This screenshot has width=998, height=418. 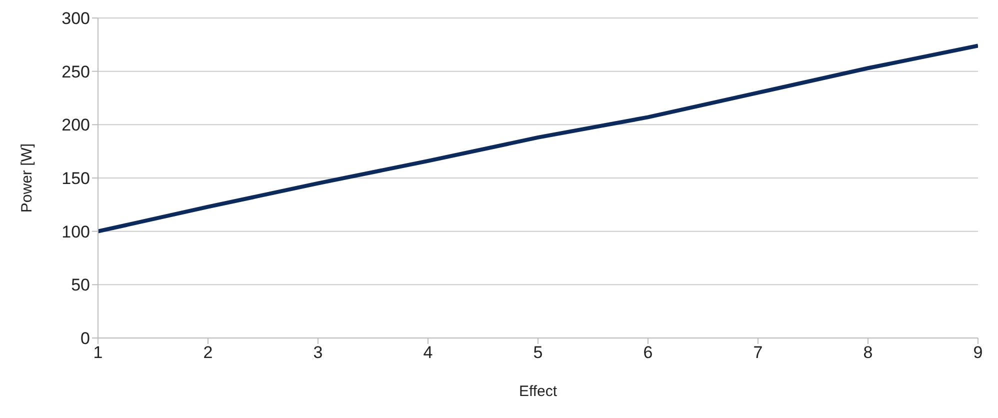 I want to click on x-tick-label: 2, so click(x=208, y=352).